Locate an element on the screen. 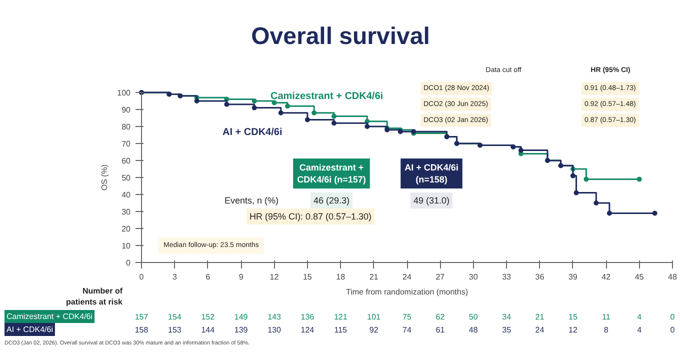 Image resolution: width=680 pixels, height=353 pixels. text: 139 is located at coordinates (241, 330).